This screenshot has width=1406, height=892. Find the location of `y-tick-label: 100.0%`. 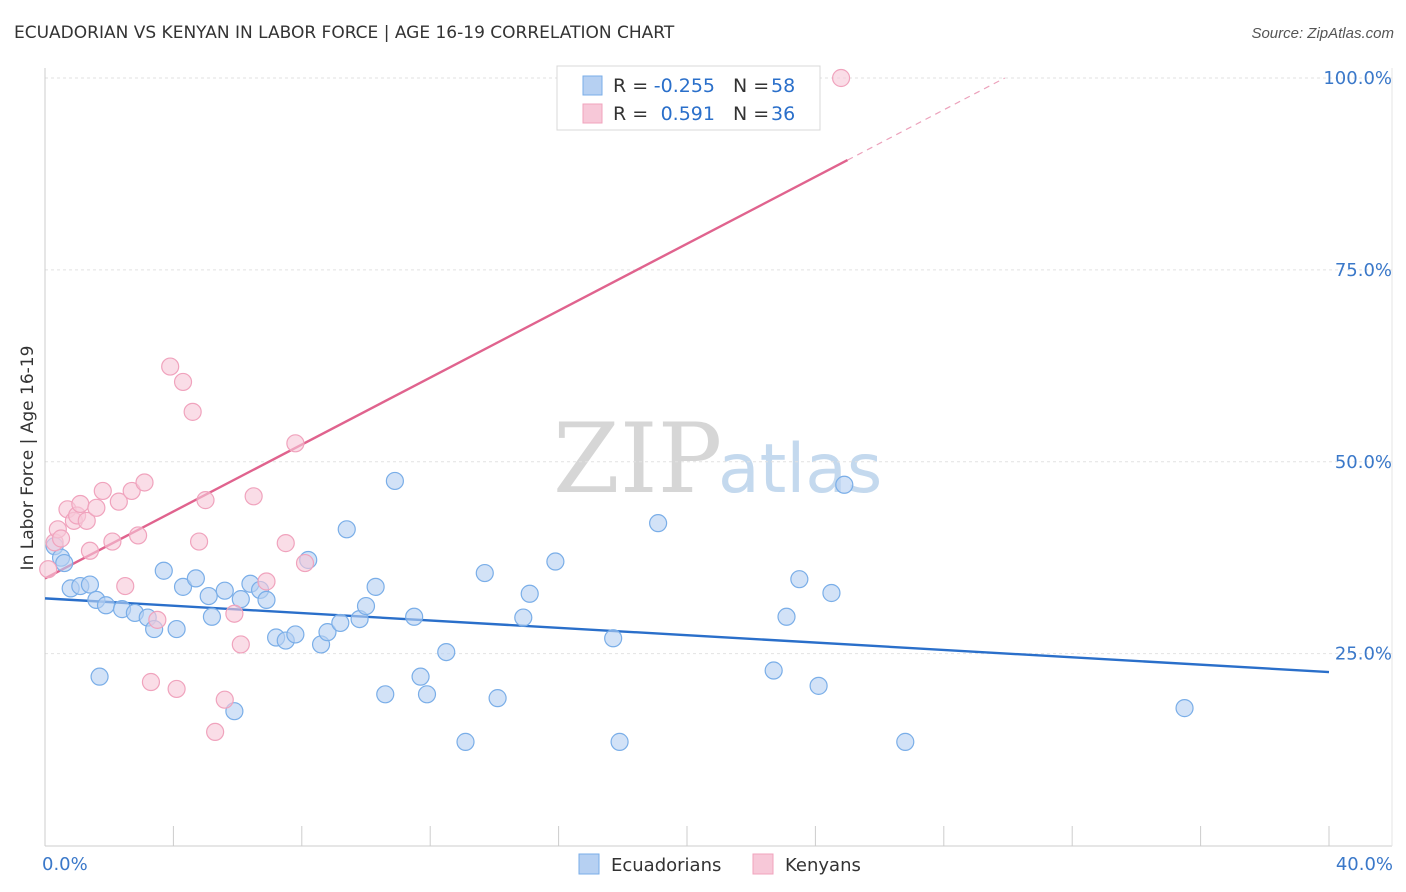

y-tick-label: 100.0% is located at coordinates (1357, 78).